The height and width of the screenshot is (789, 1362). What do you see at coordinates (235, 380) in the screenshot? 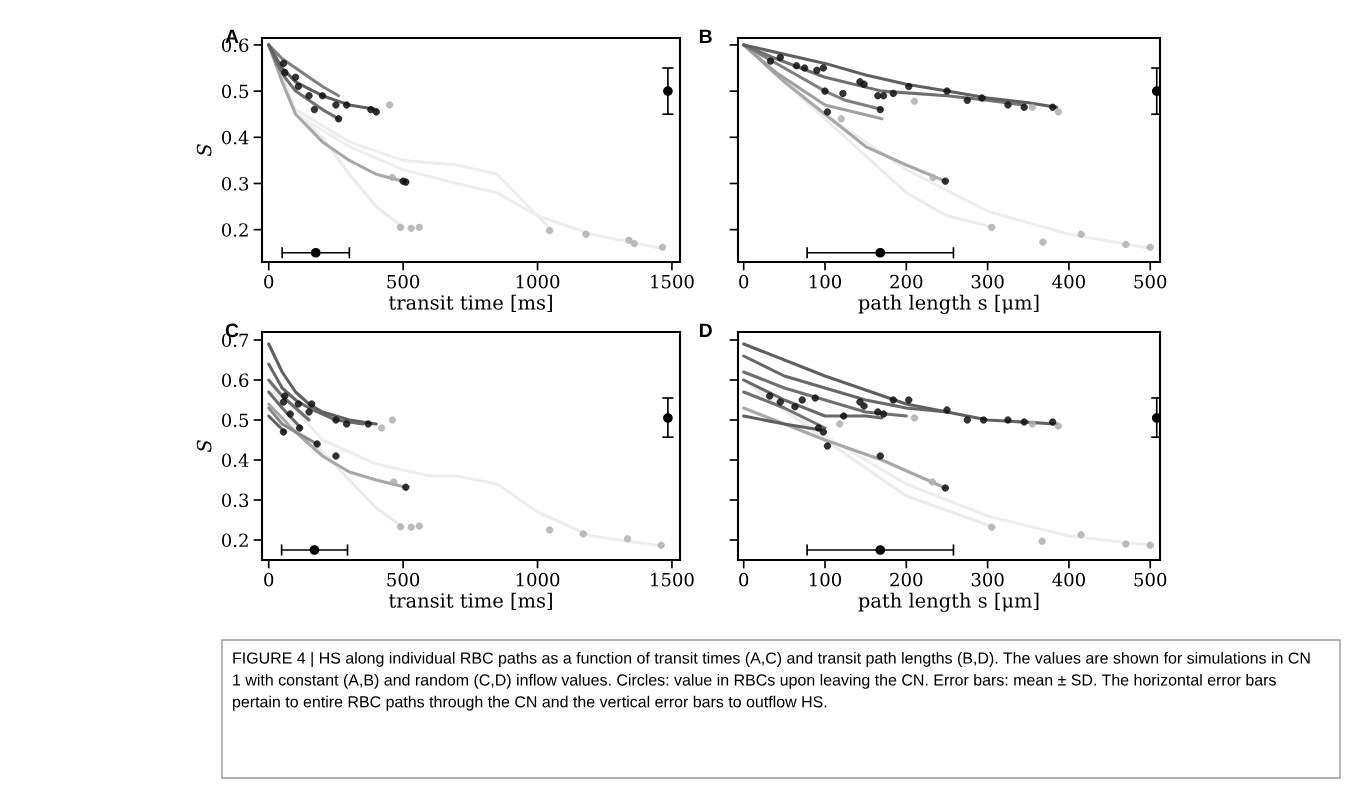
I see `y-tick-label: 0.6` at bounding box center [235, 380].